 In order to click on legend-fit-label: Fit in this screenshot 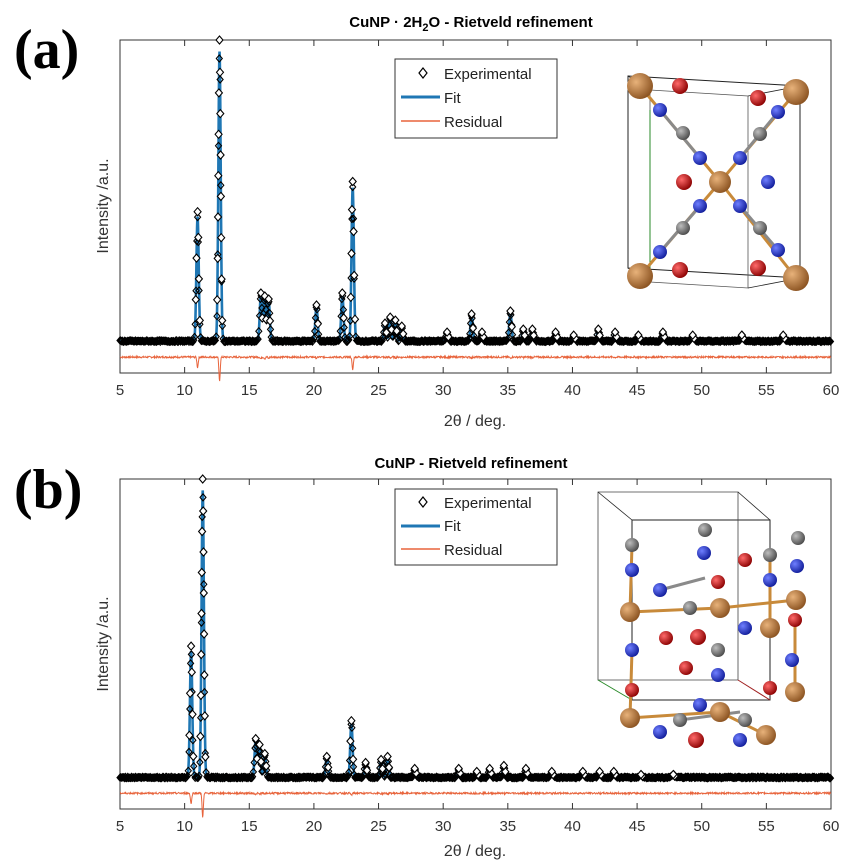, I will do `click(452, 526)`.